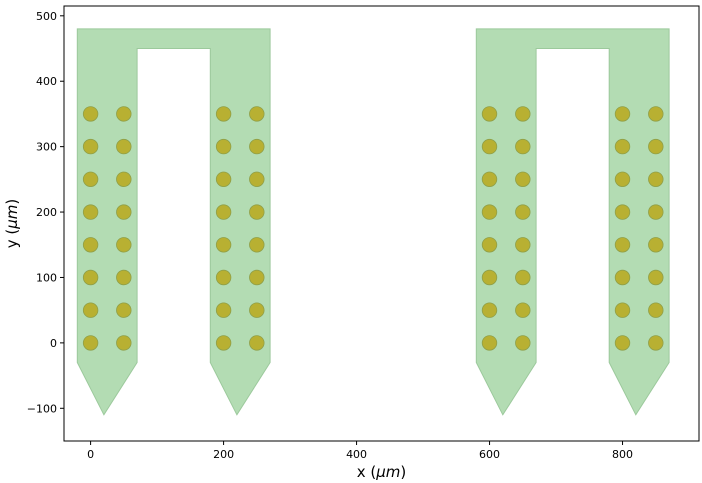 Image resolution: width=702 pixels, height=483 pixels. I want to click on x-tick-label: 800, so click(622, 454).